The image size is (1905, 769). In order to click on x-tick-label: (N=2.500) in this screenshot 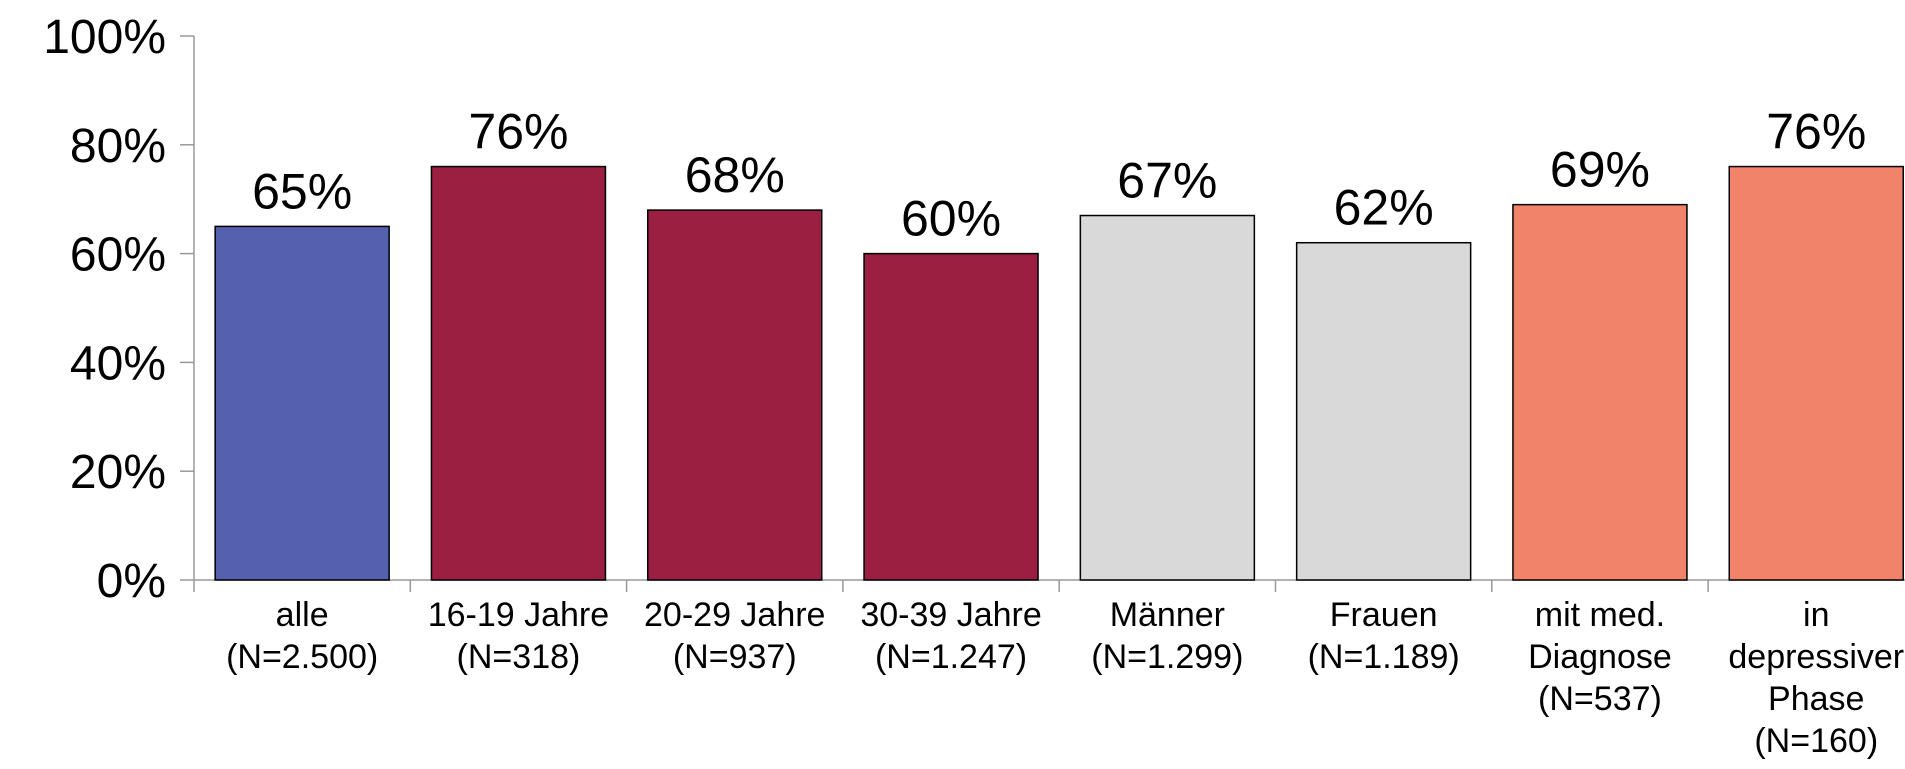, I will do `click(302, 657)`.